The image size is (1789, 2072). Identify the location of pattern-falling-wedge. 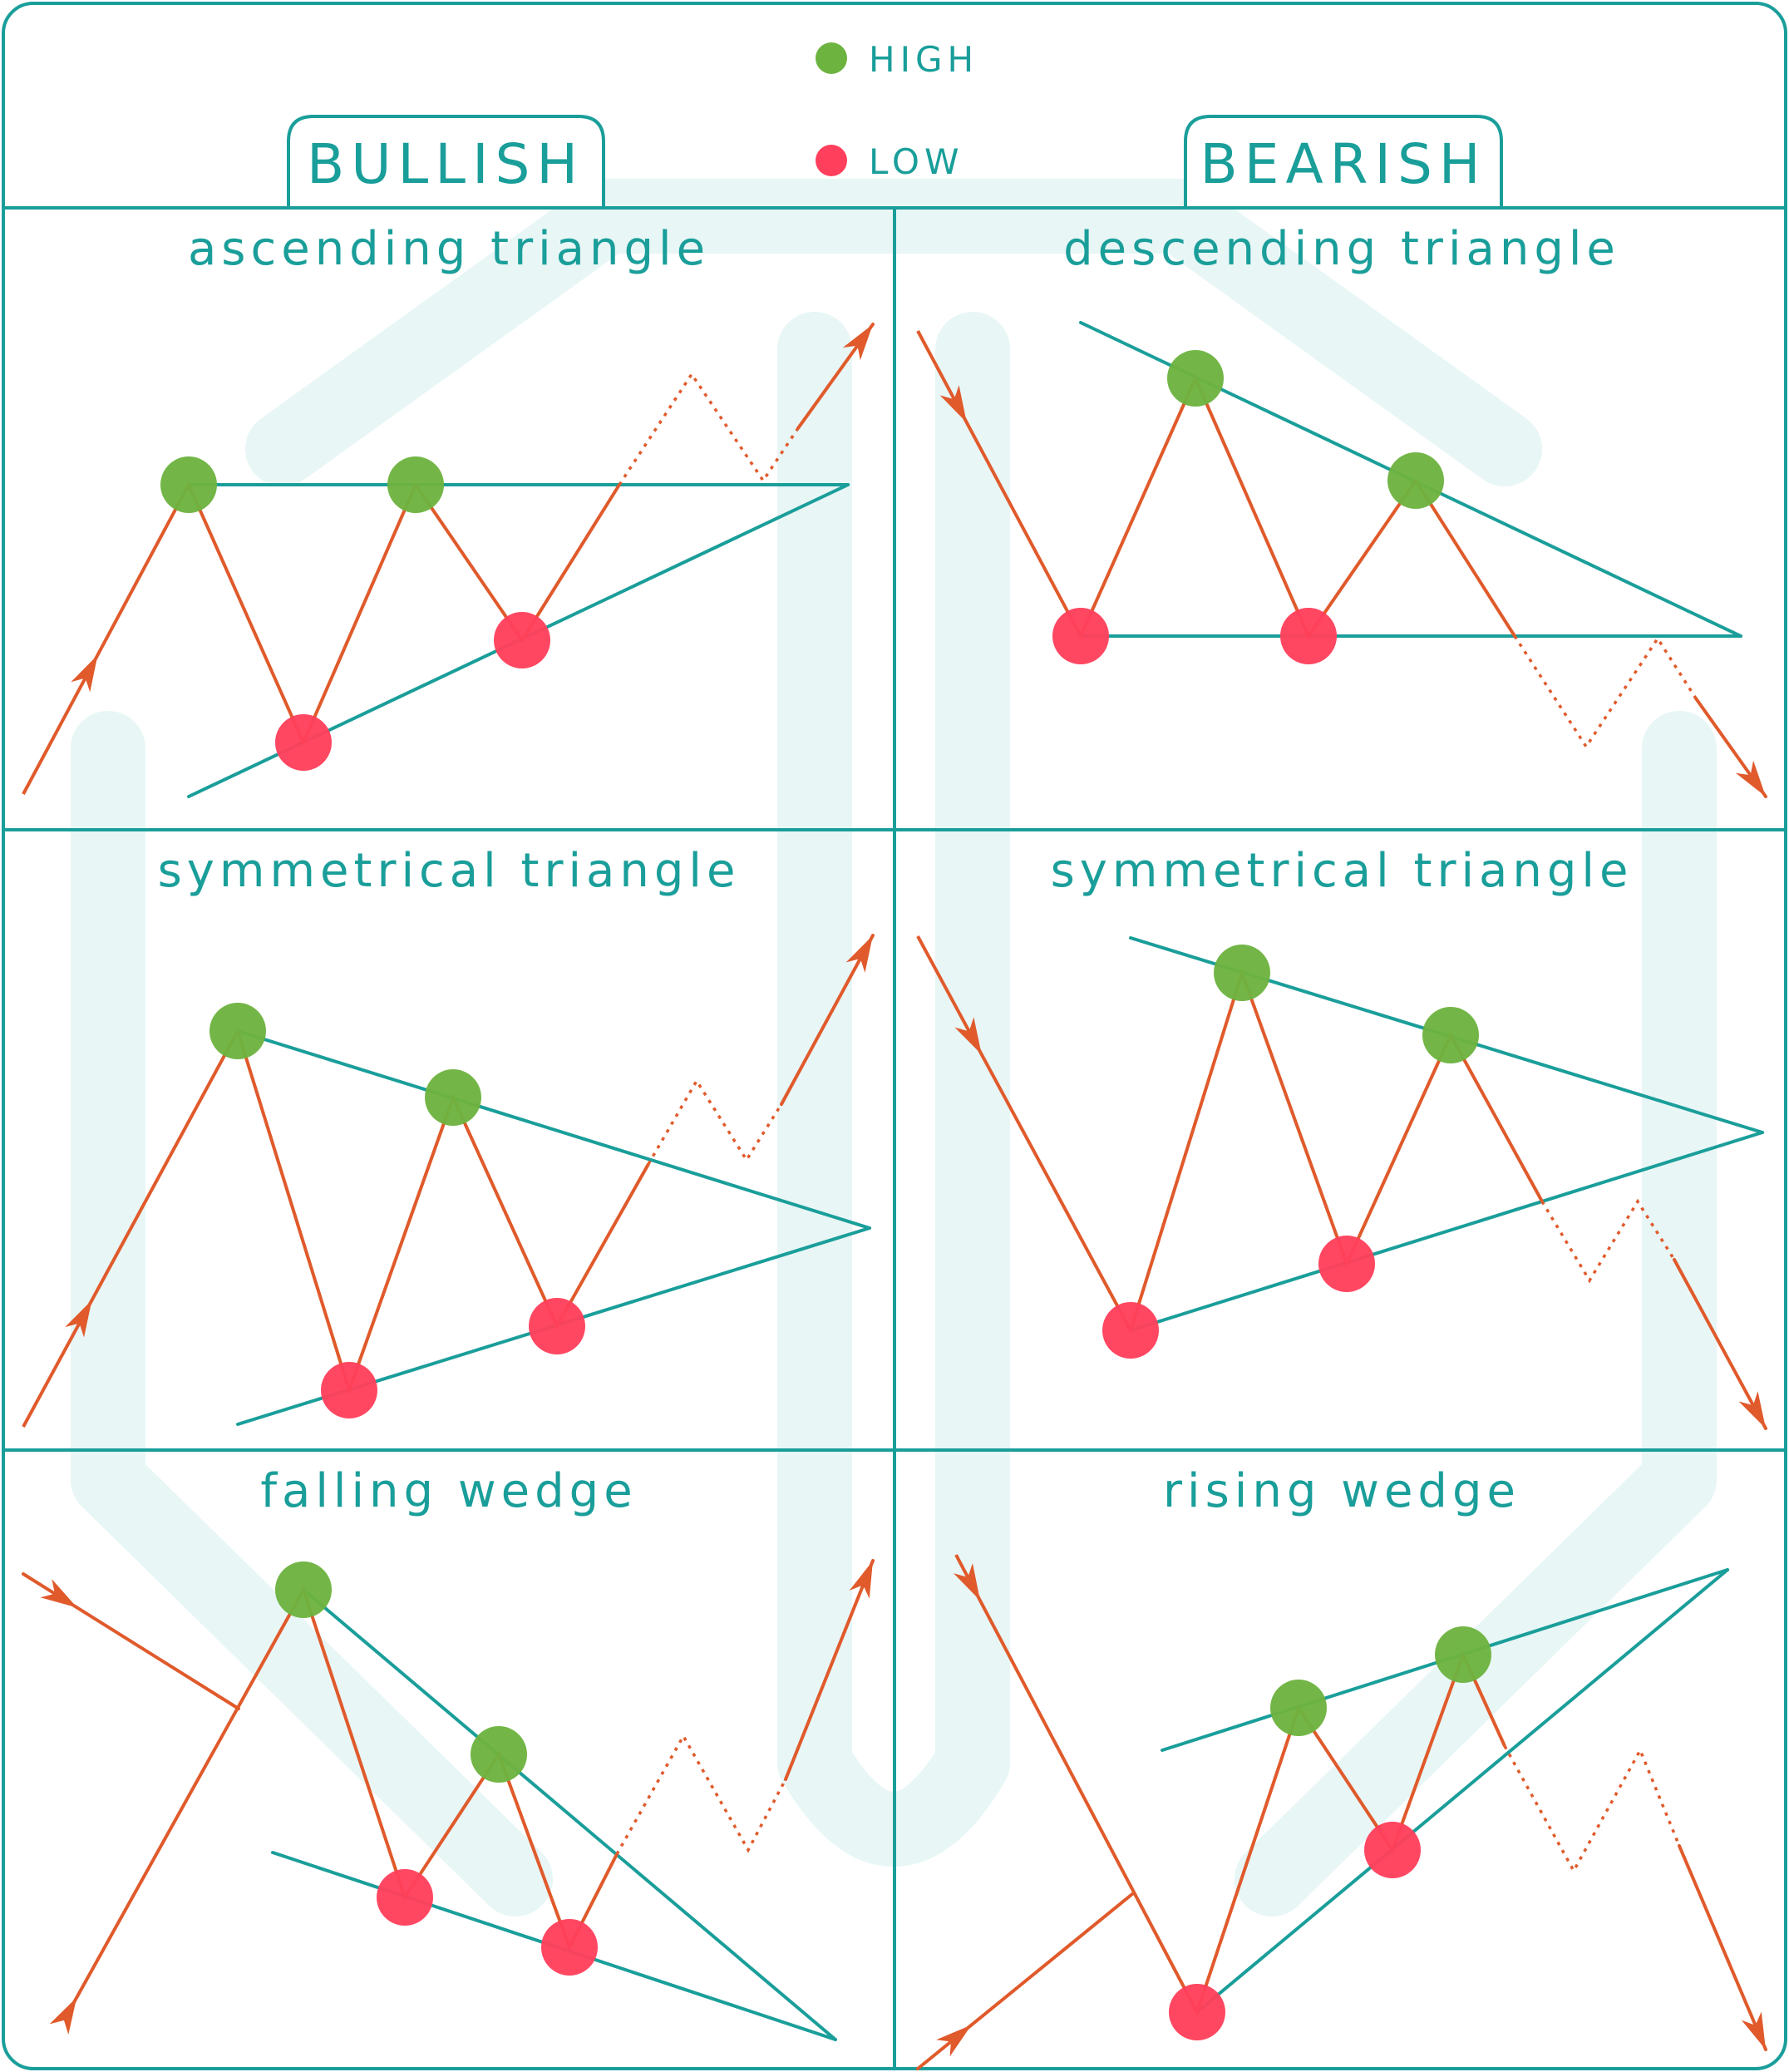
(449, 1800).